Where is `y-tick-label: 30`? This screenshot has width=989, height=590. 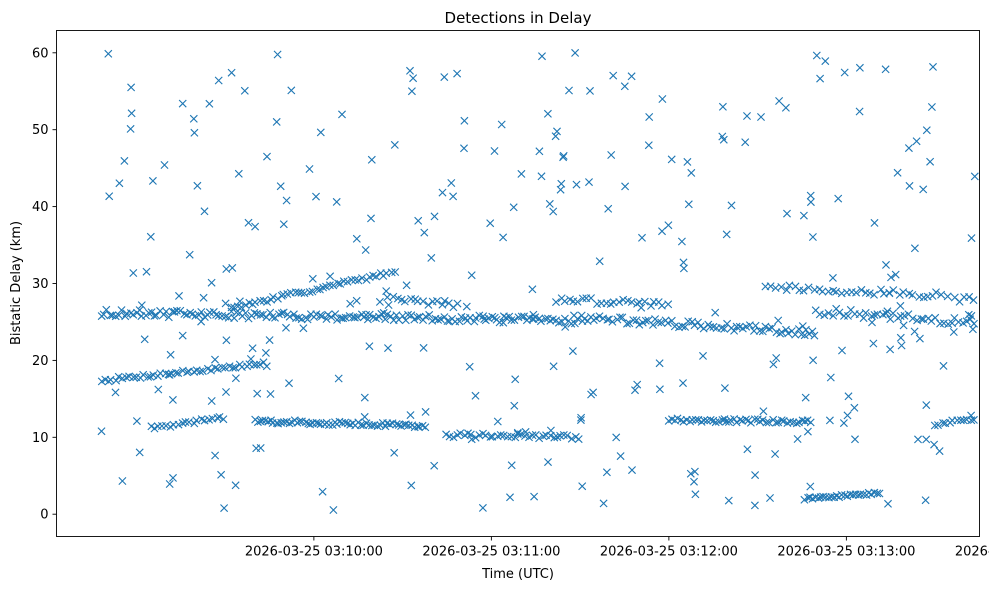
y-tick-label: 30 is located at coordinates (40, 284).